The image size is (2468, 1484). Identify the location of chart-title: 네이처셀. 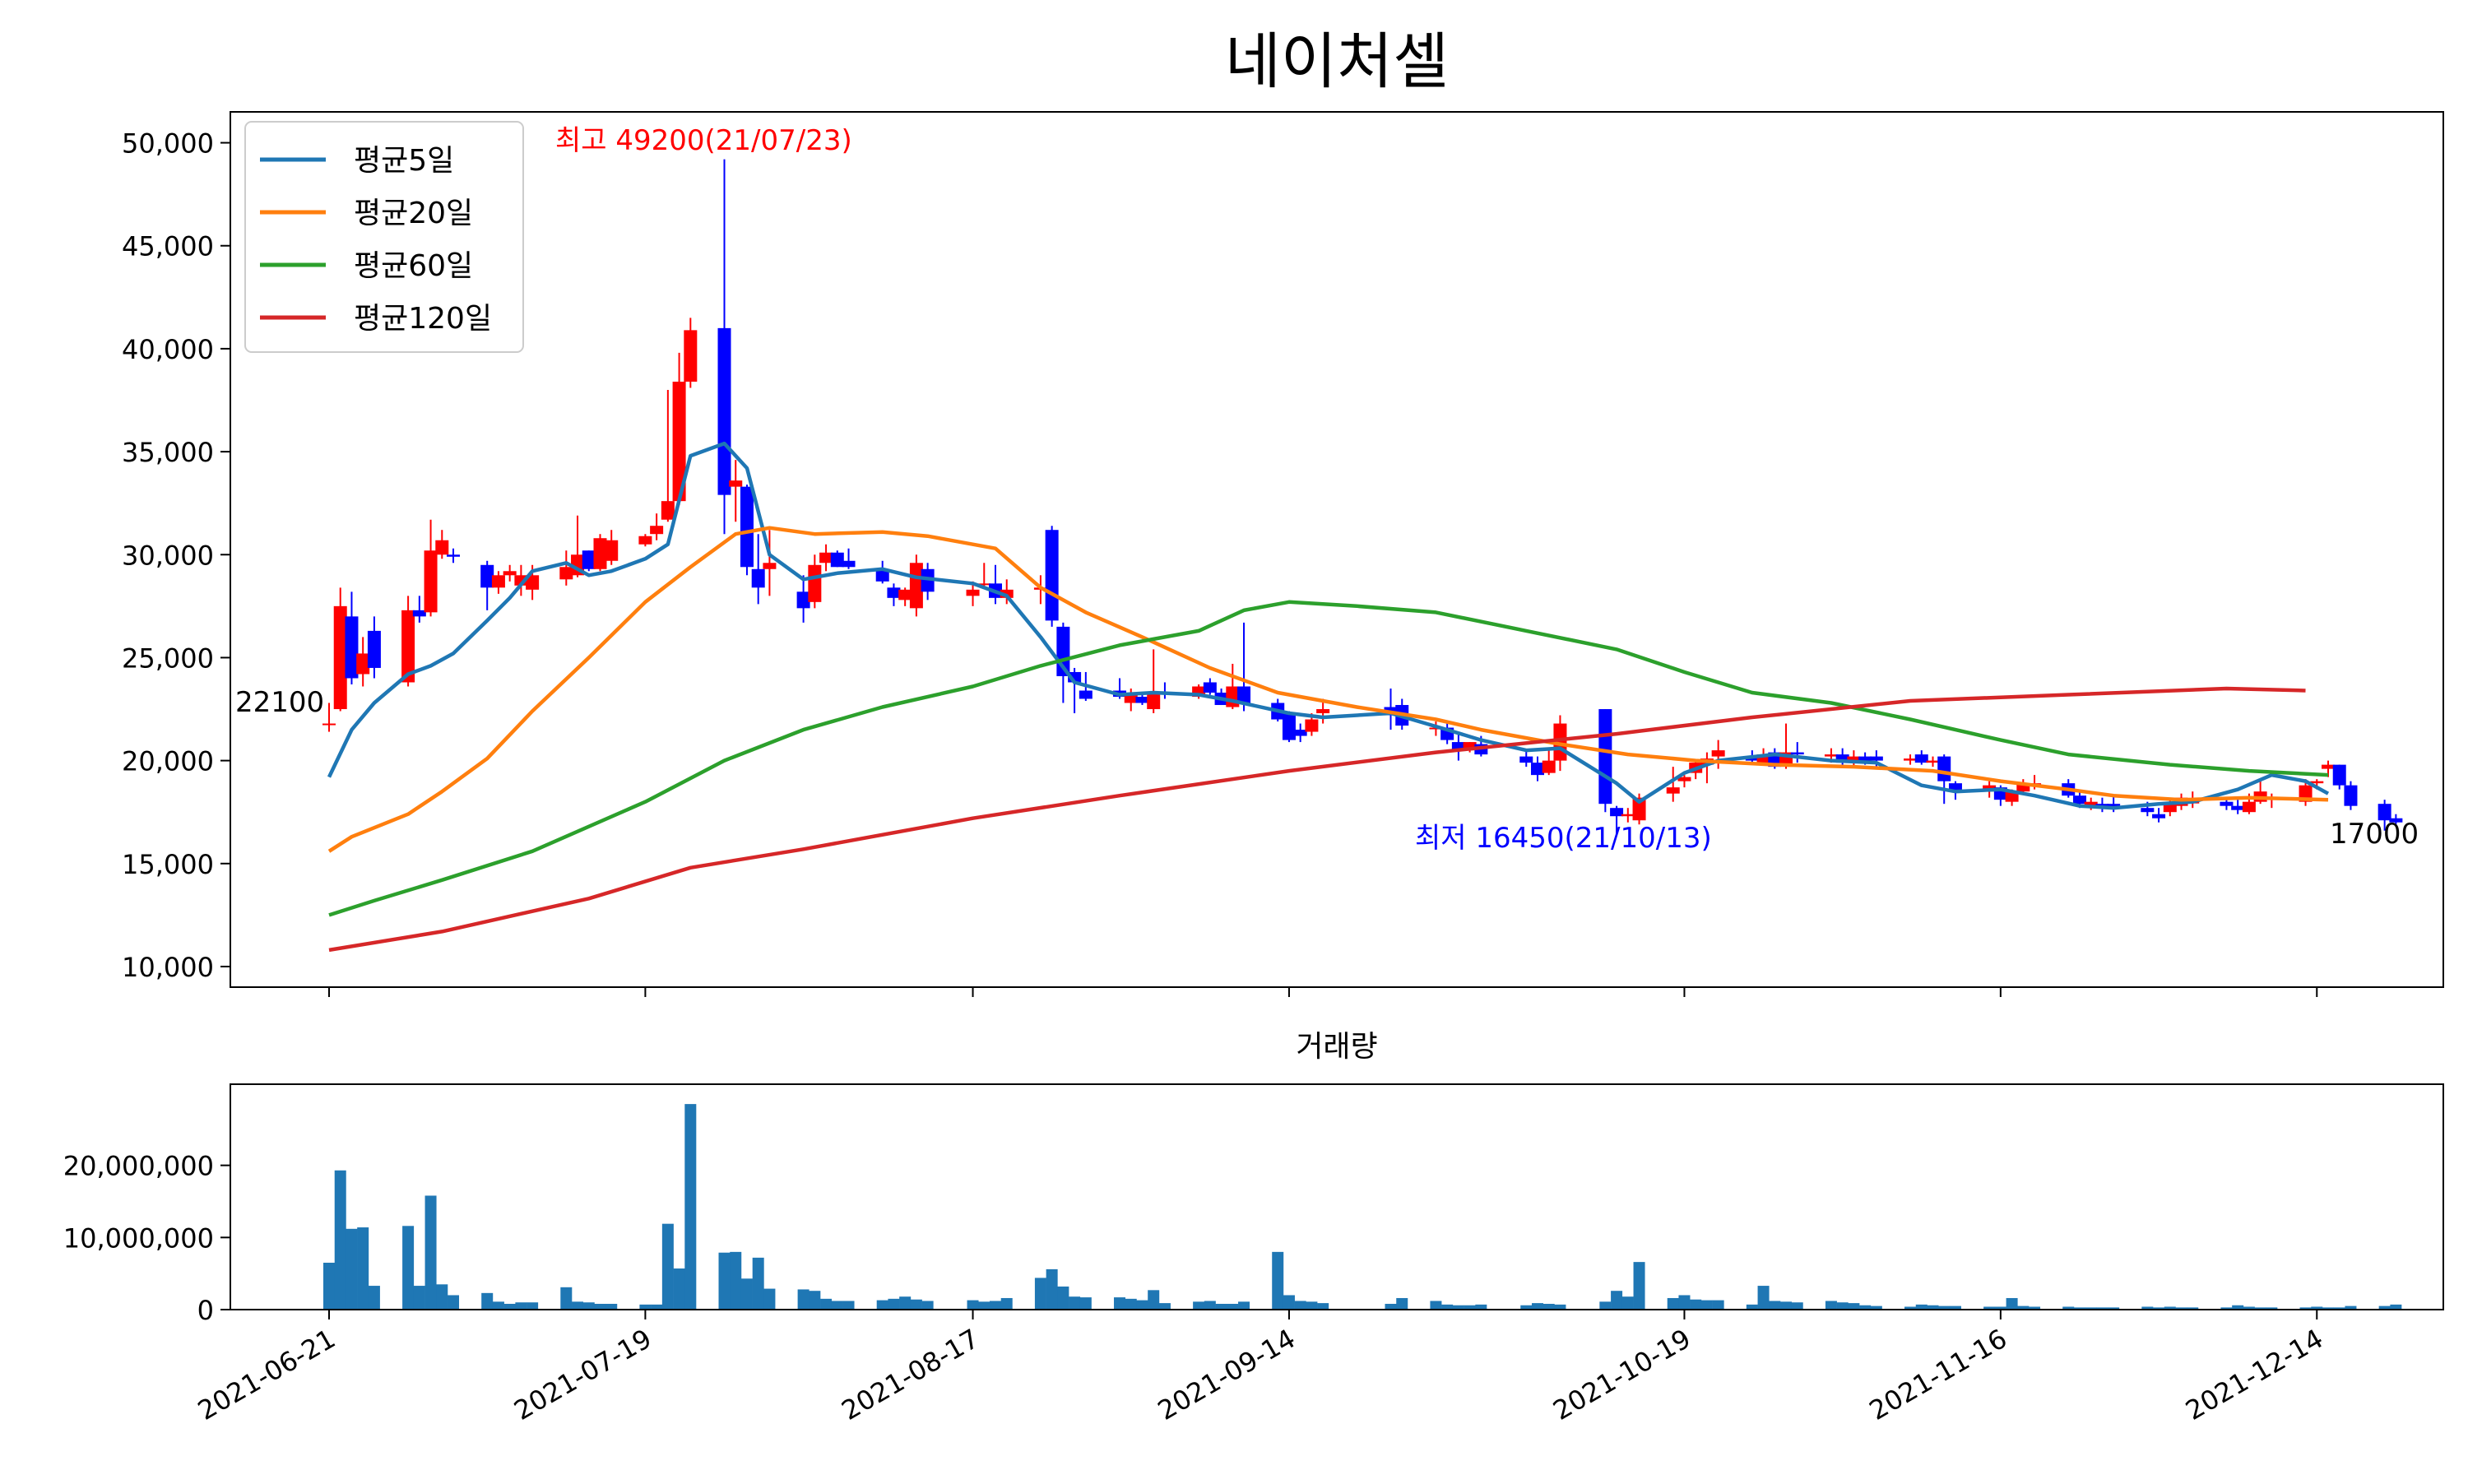
(1337, 61).